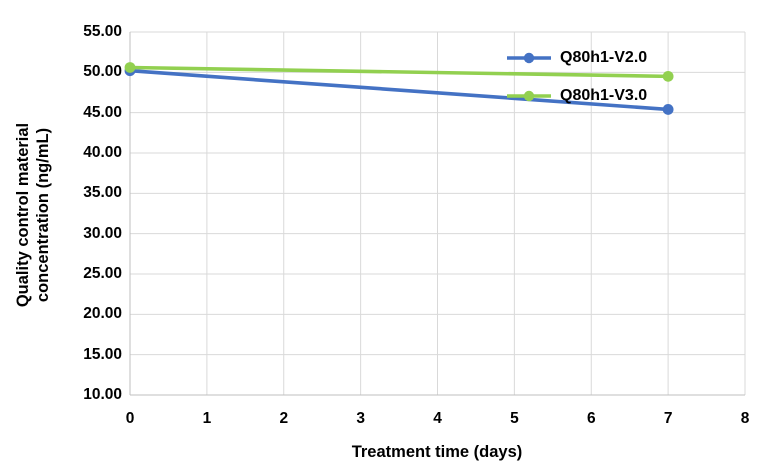 The image size is (776, 473). What do you see at coordinates (591, 418) in the screenshot?
I see `x-tick-label: 6` at bounding box center [591, 418].